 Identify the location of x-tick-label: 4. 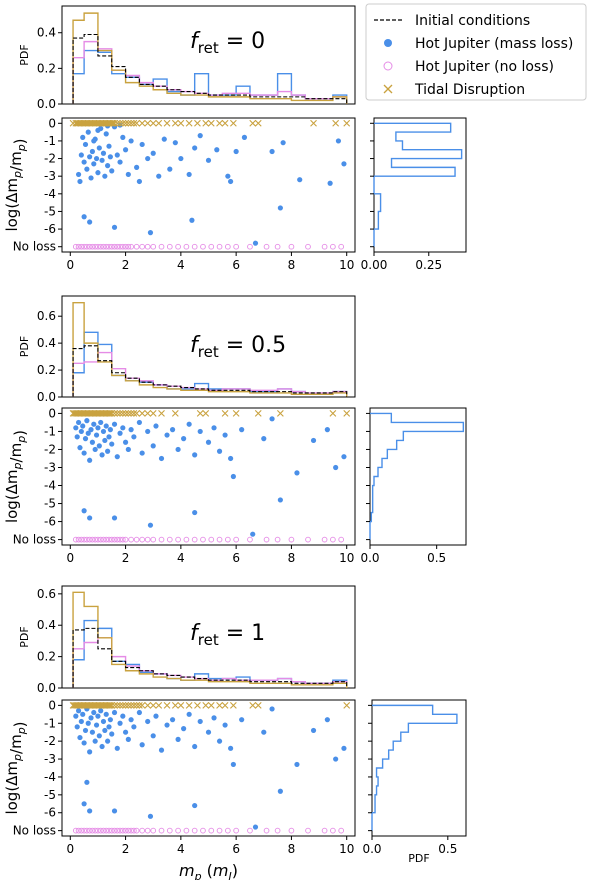
(181, 849).